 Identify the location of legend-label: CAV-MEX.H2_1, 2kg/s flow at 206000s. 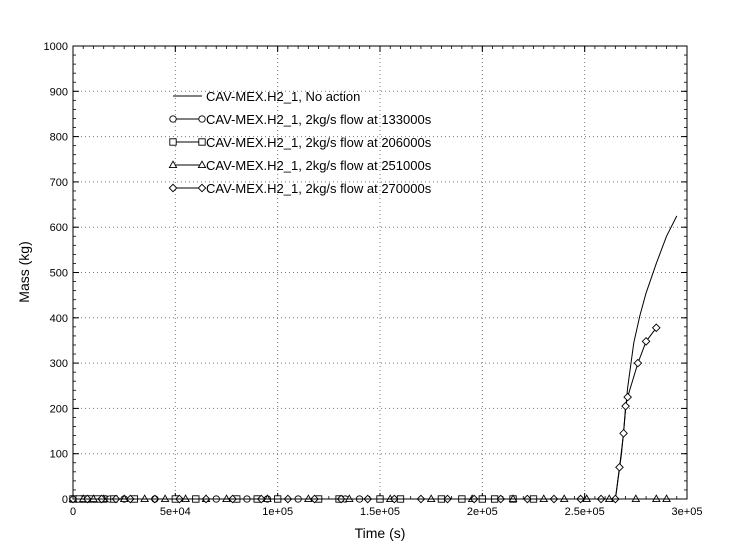
(319, 142).